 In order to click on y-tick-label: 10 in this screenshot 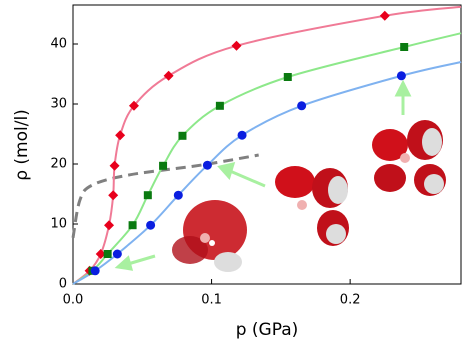, I will do `click(58, 224)`.